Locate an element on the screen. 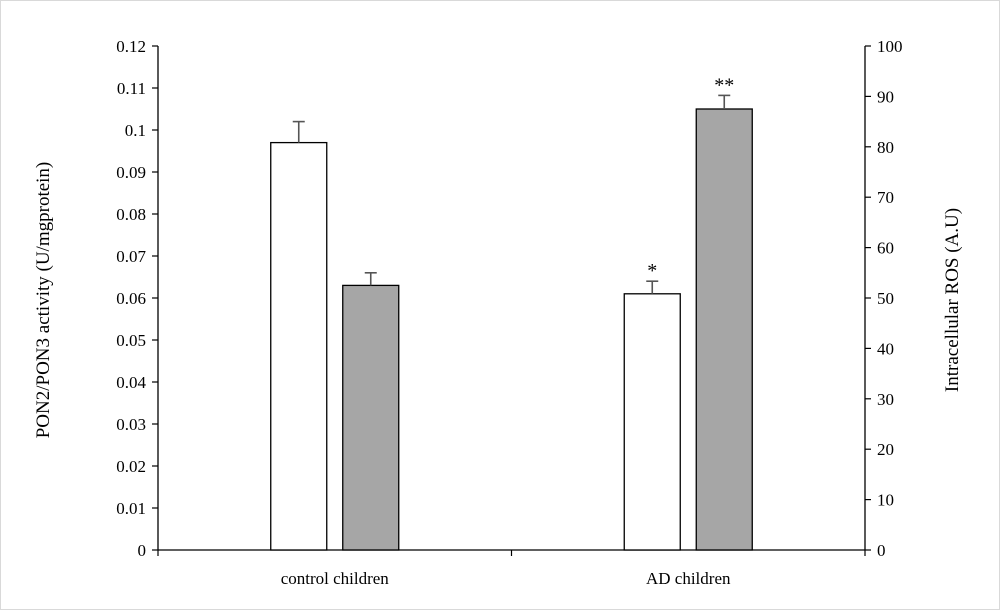  y-right-tick-label: 50 is located at coordinates (885, 298).